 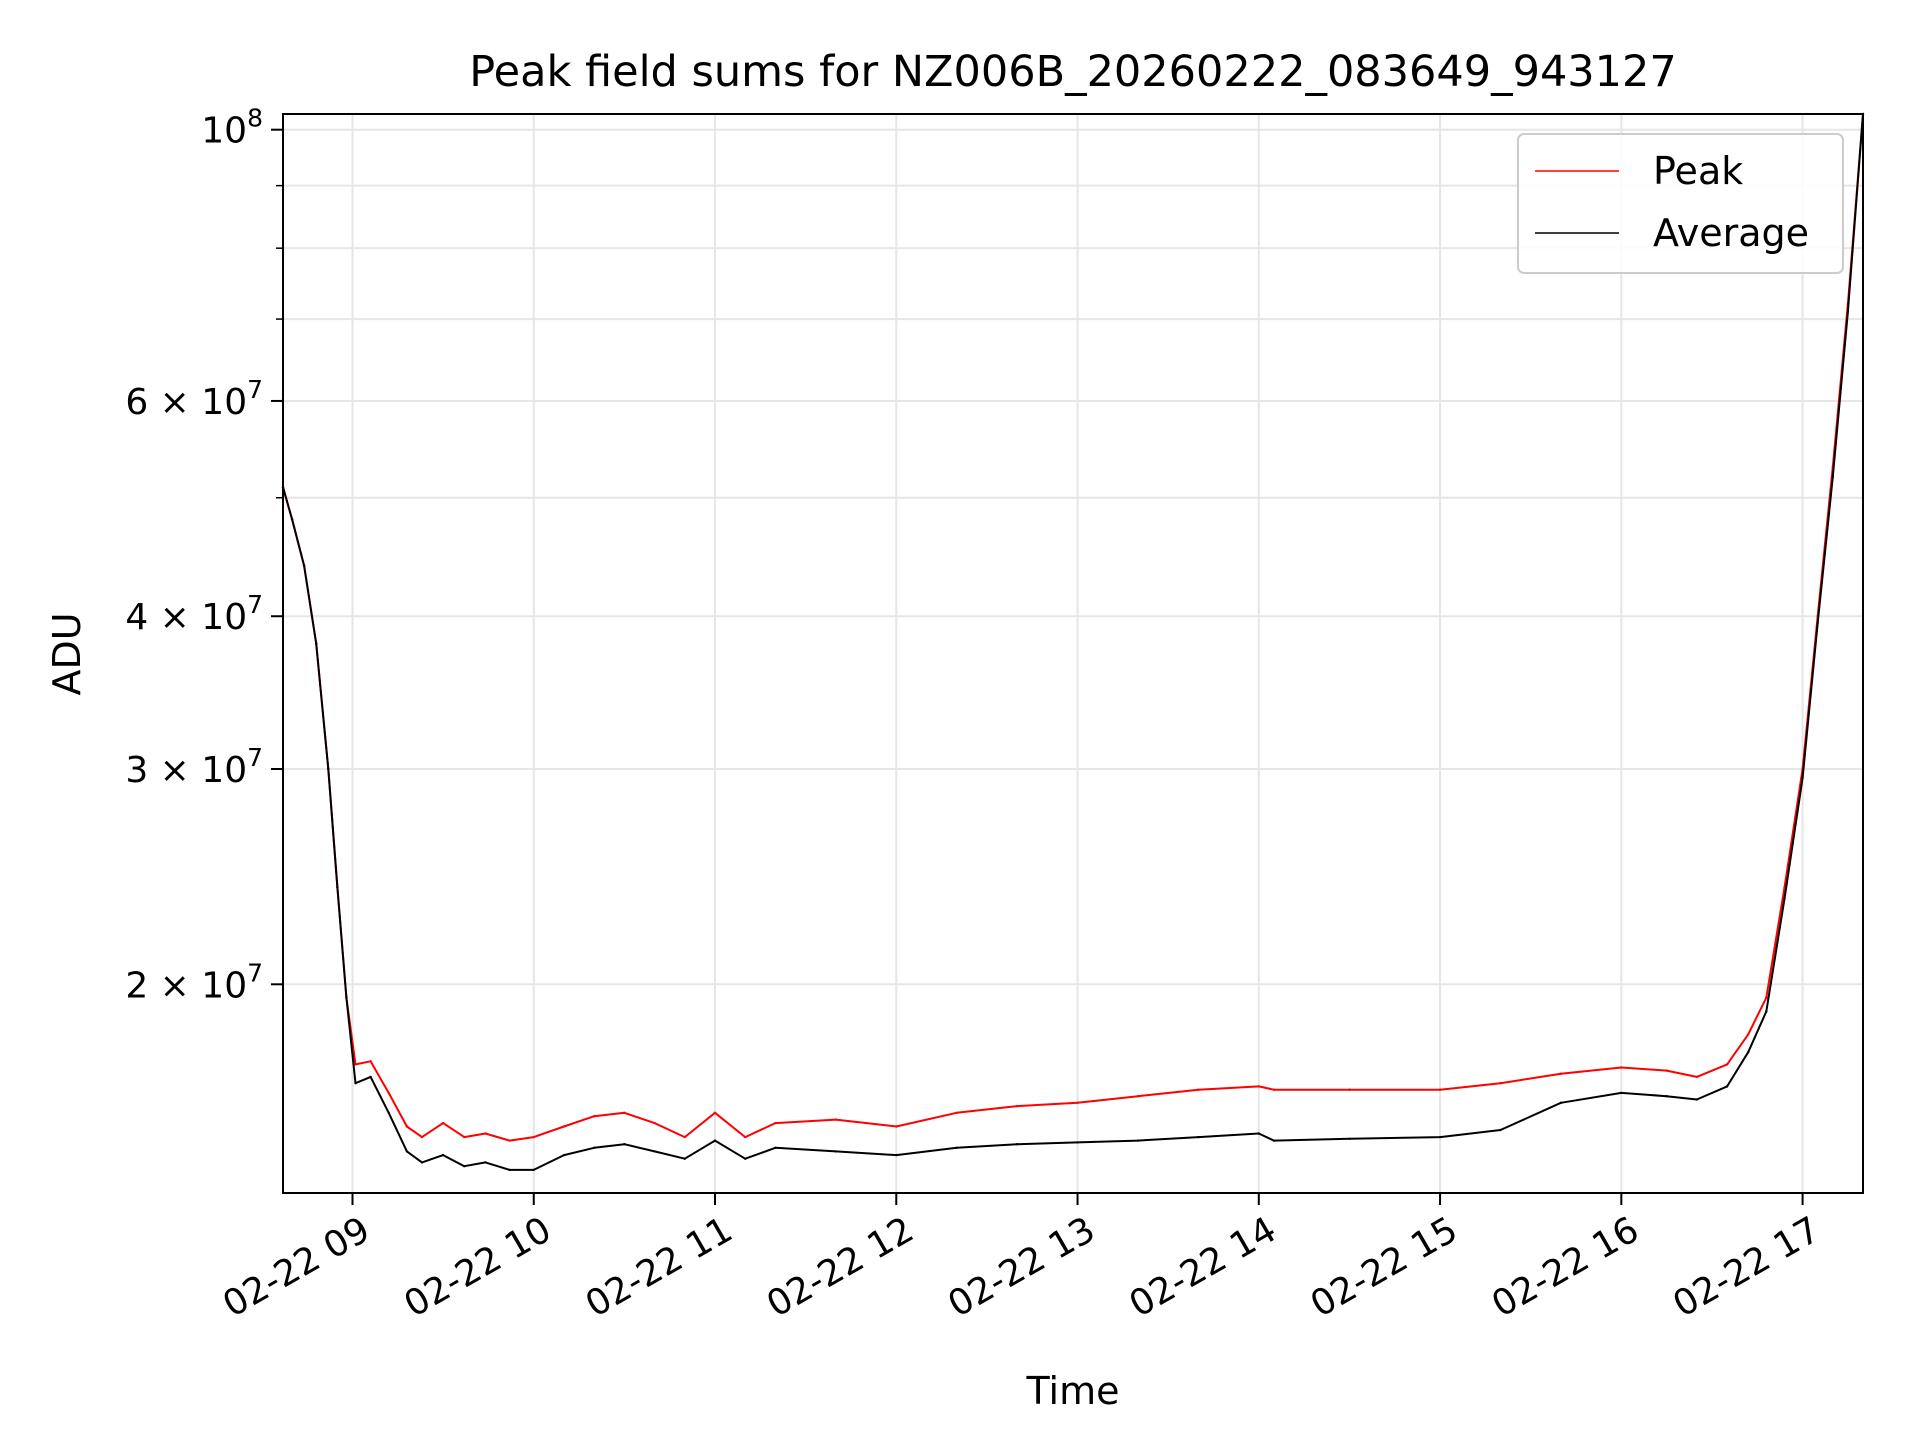 What do you see at coordinates (67, 653) in the screenshot?
I see `y-axis-label: ADU` at bounding box center [67, 653].